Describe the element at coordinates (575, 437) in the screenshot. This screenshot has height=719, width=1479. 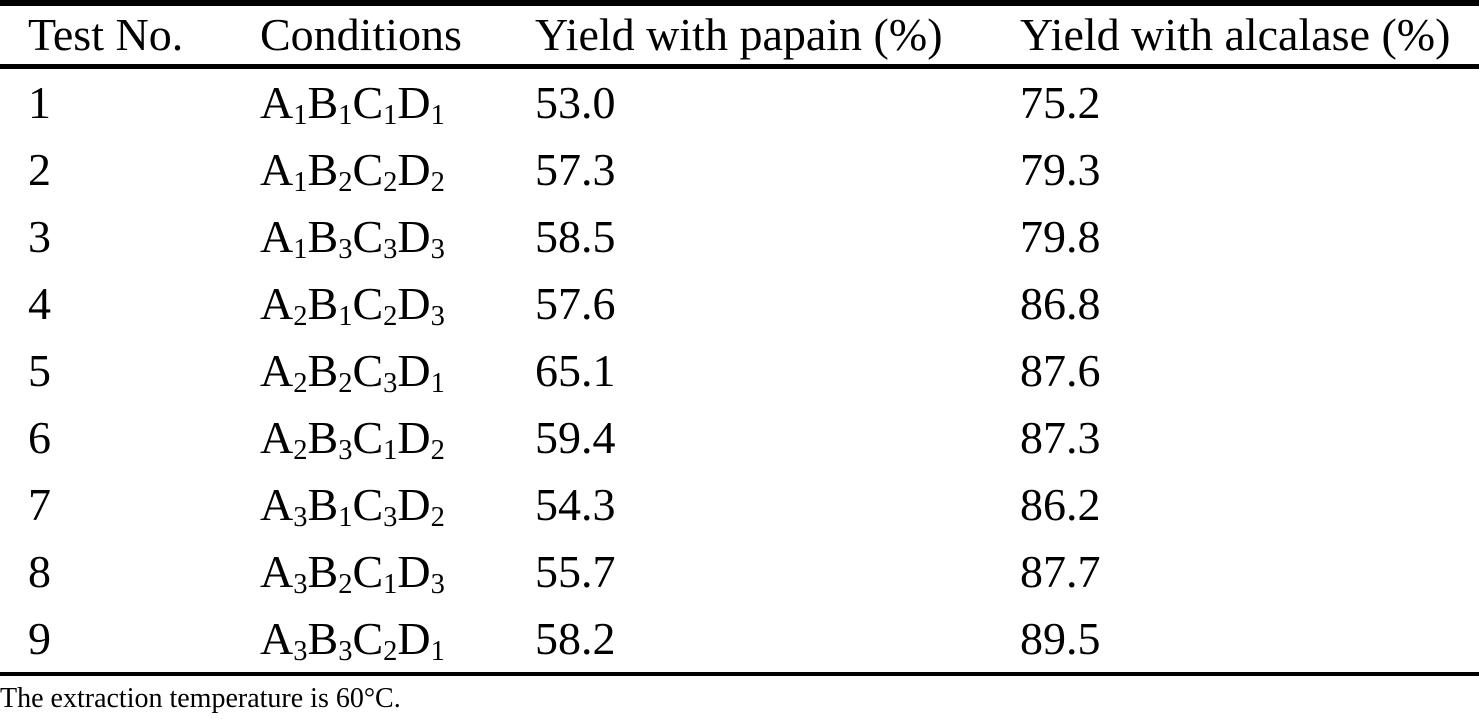
I see `cell-yield-papain: 59.4` at that location.